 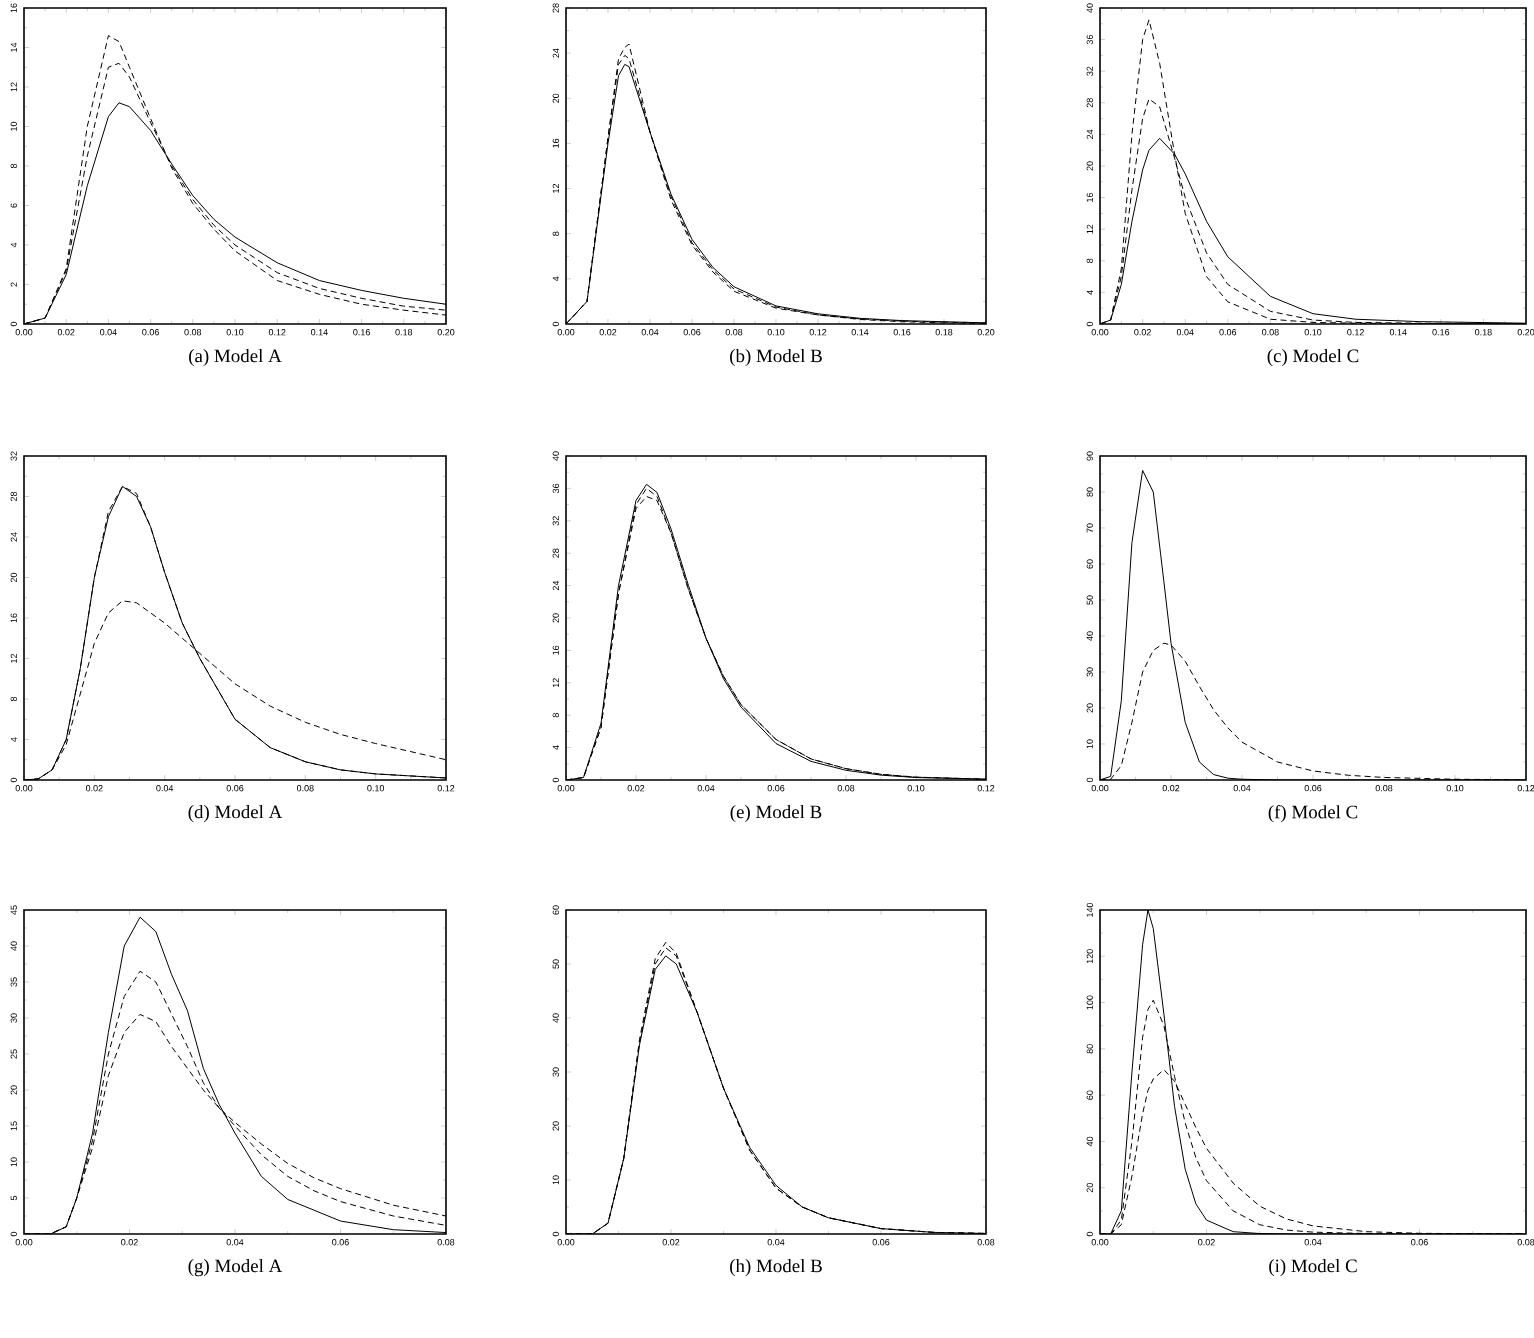 What do you see at coordinates (1313, 813) in the screenshot?
I see `text: (f) Model C` at bounding box center [1313, 813].